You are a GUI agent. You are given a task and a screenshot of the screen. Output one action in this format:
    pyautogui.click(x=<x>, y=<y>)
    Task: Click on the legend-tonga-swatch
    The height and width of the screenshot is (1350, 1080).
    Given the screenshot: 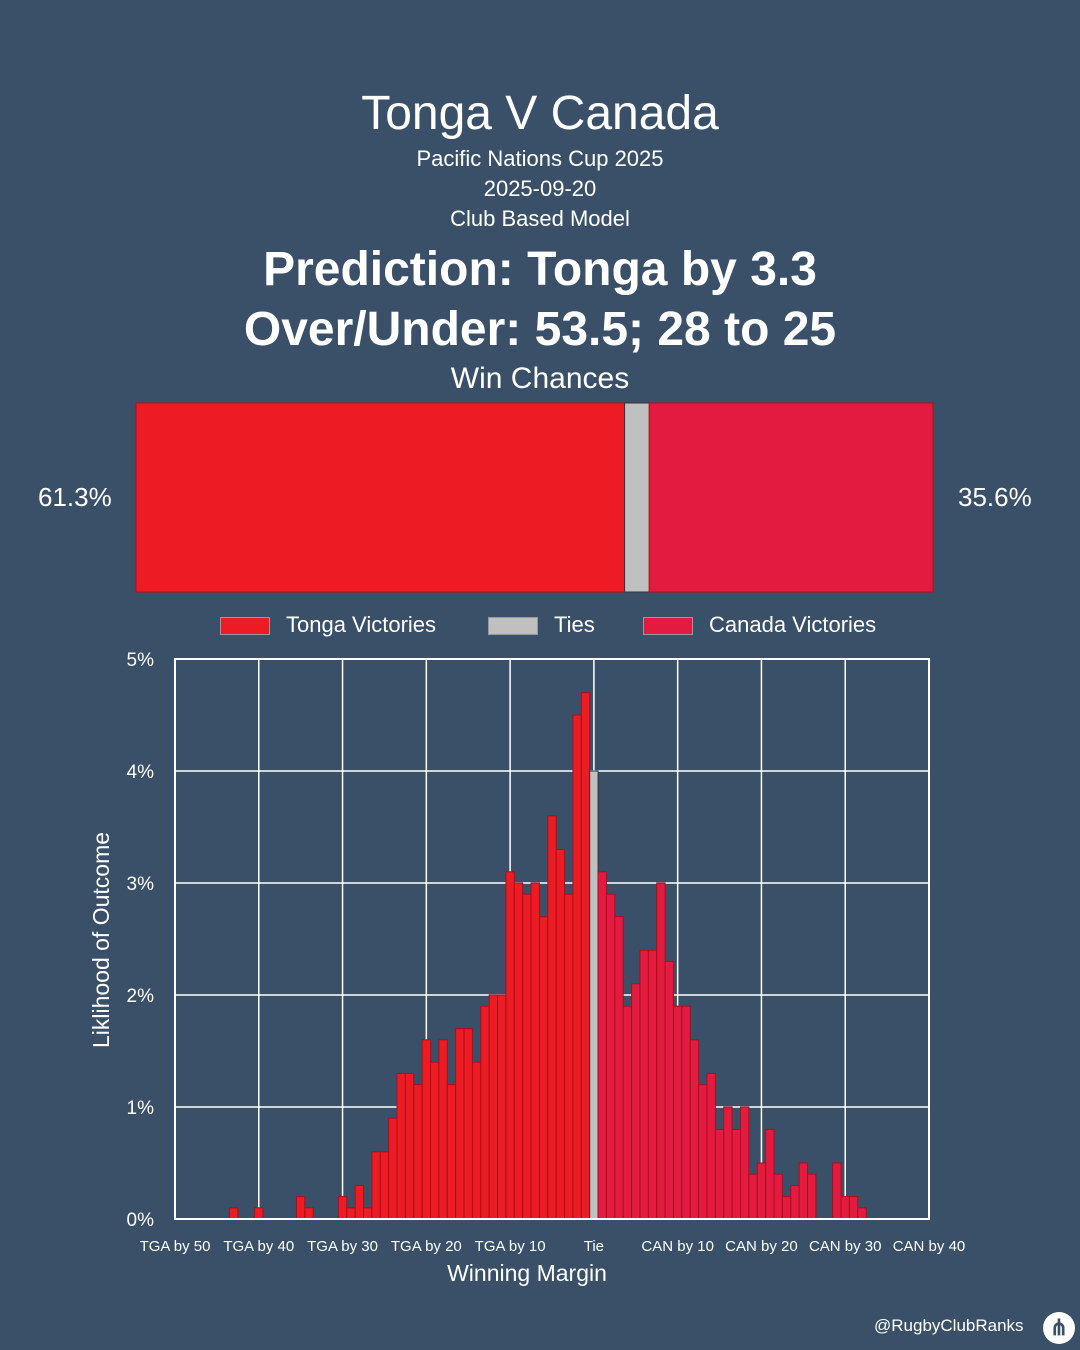 What is the action you would take?
    pyautogui.click(x=245, y=626)
    